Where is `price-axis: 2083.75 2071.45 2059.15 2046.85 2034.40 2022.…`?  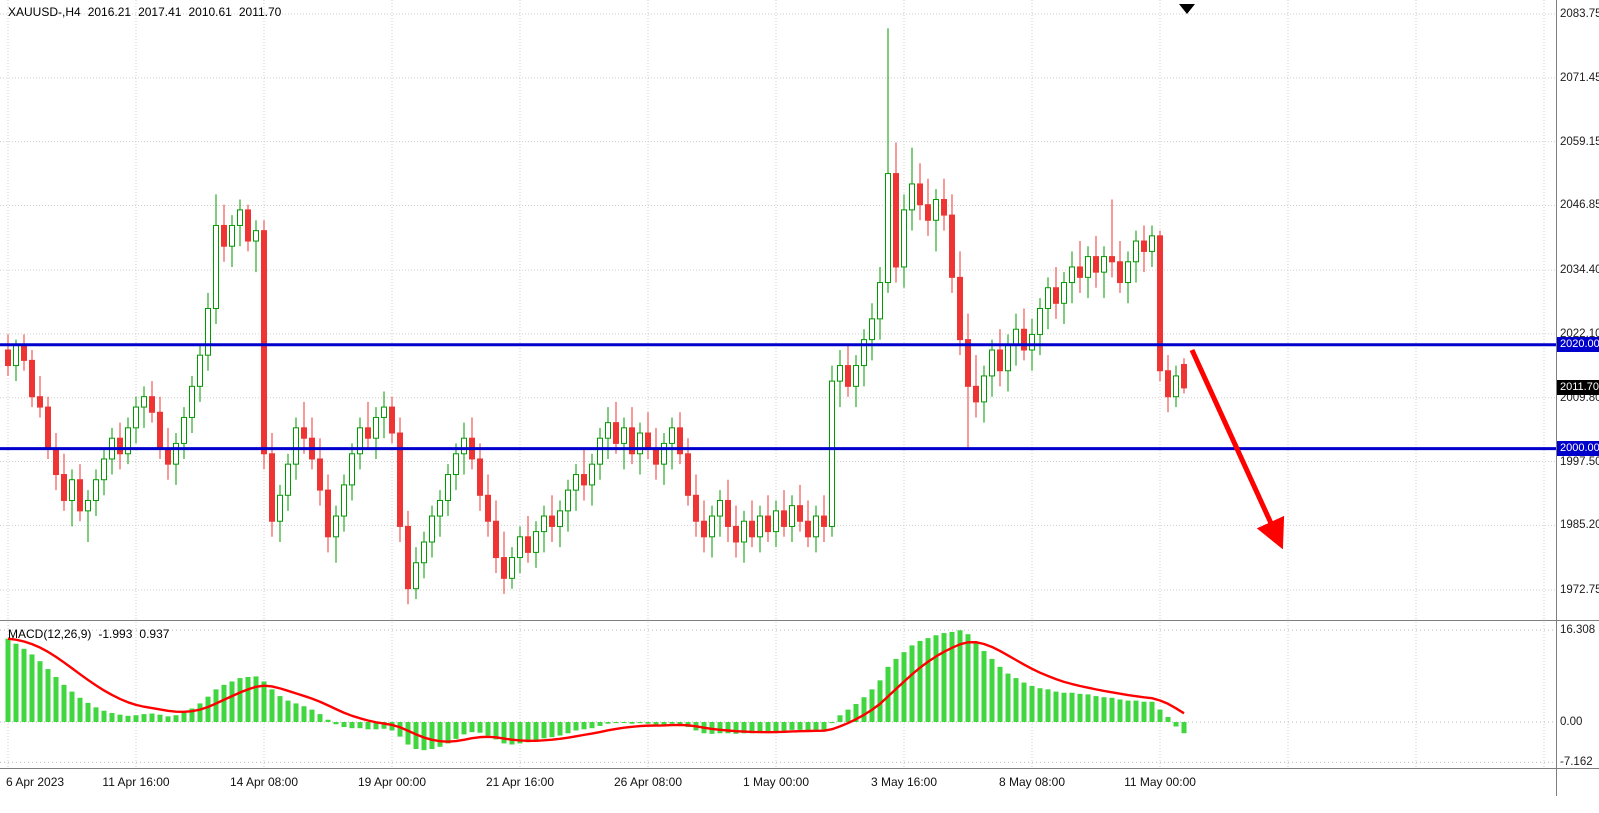
price-axis: 2083.75 2071.45 2059.15 2046.85 2034.40 2022.… is located at coordinates (1578, 398).